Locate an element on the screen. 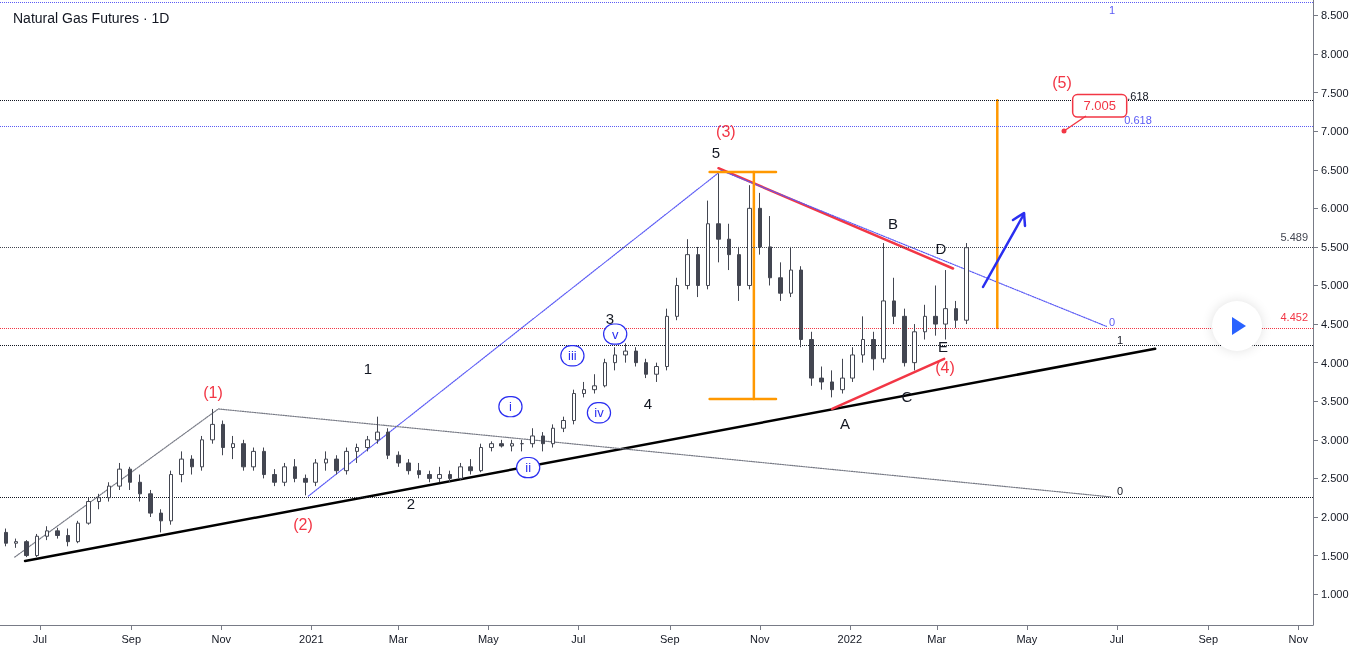 The height and width of the screenshot is (653, 1363). y-tick-label: 7.500 is located at coordinates (1335, 92).